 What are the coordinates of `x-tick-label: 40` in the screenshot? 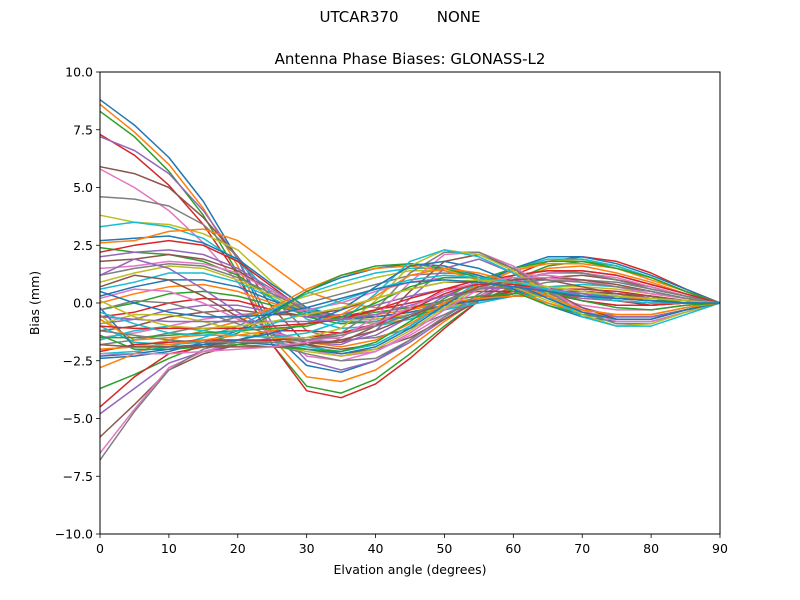 It's located at (376, 548).